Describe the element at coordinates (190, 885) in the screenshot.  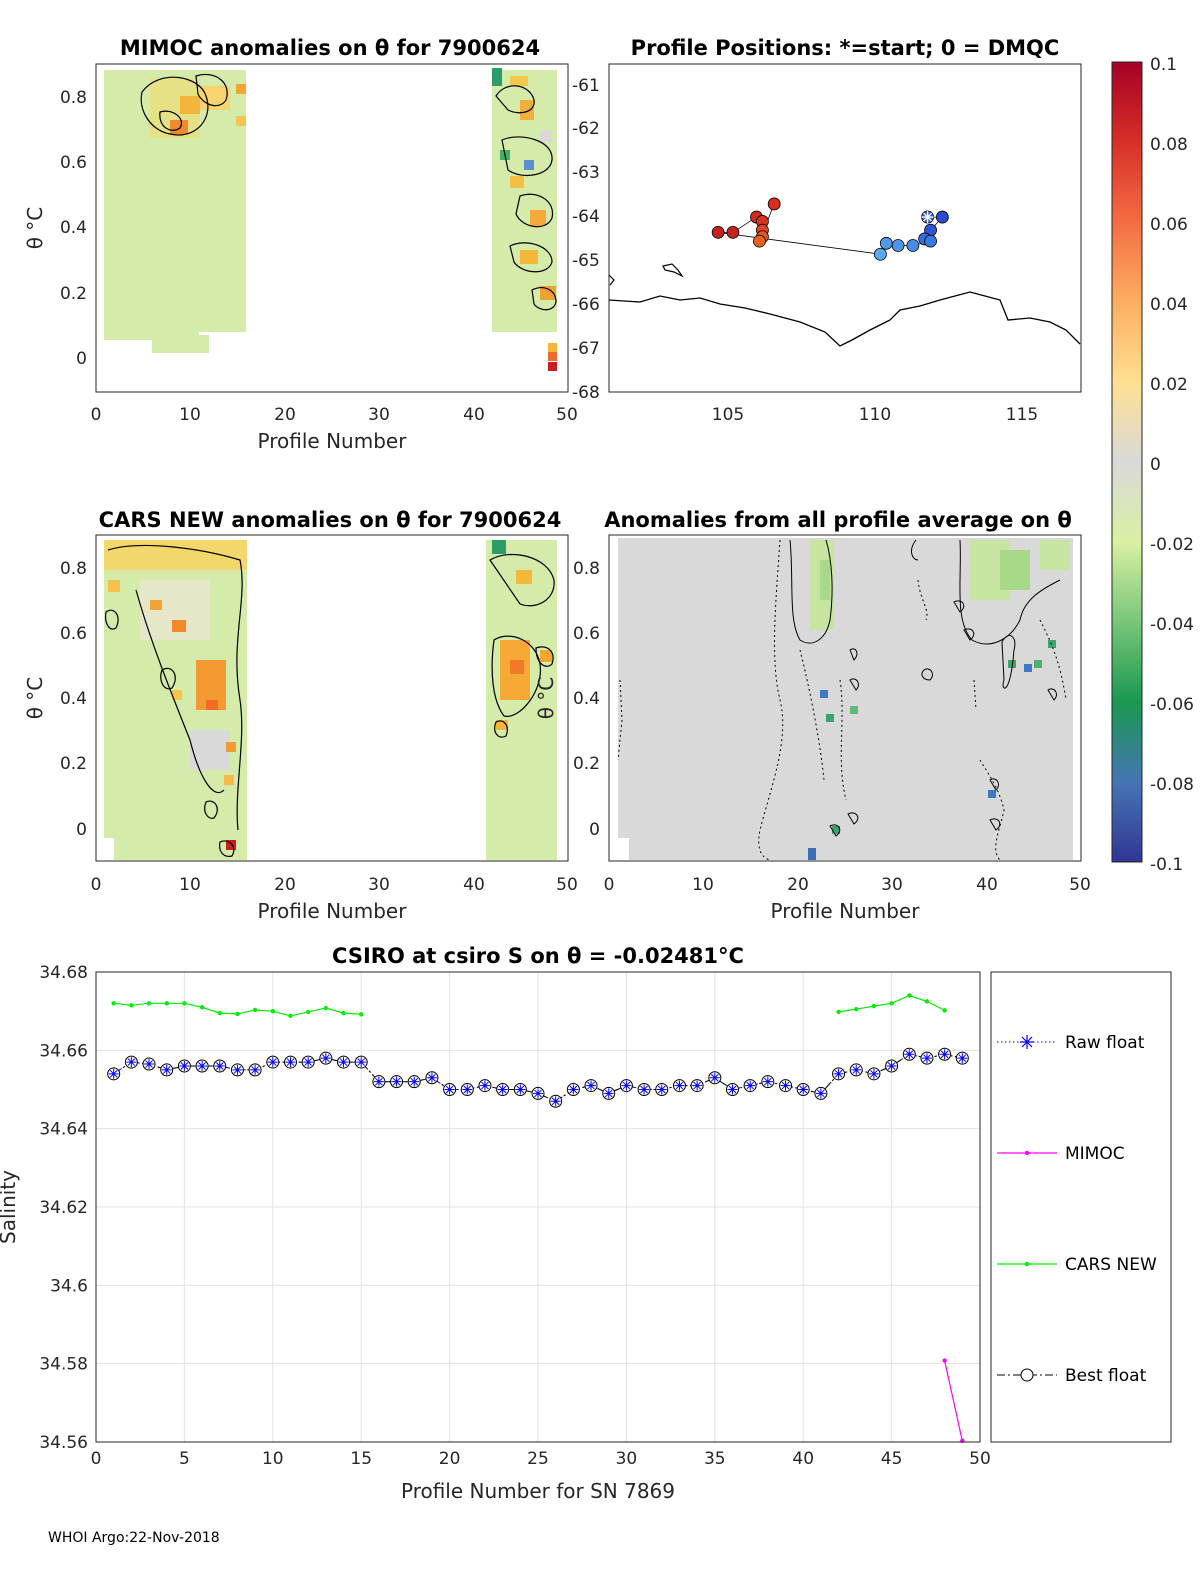
I see `cars-xtick-10: 10` at that location.